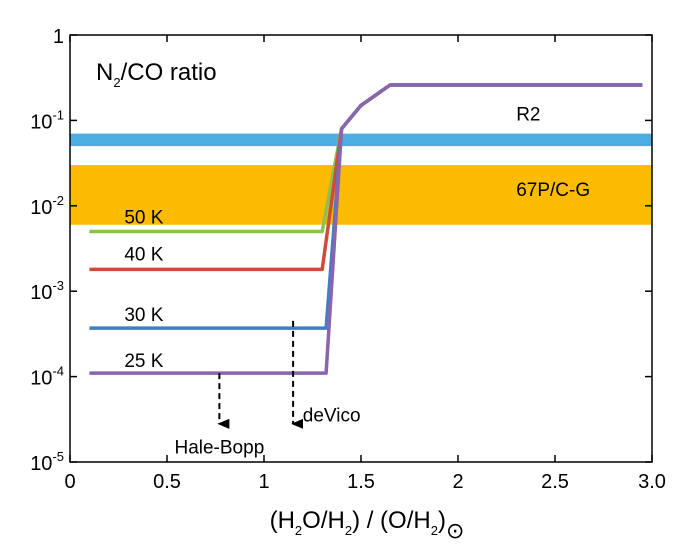 The height and width of the screenshot is (544, 690). What do you see at coordinates (156, 74) in the screenshot?
I see `chart-title: N2/CO ratio` at bounding box center [156, 74].